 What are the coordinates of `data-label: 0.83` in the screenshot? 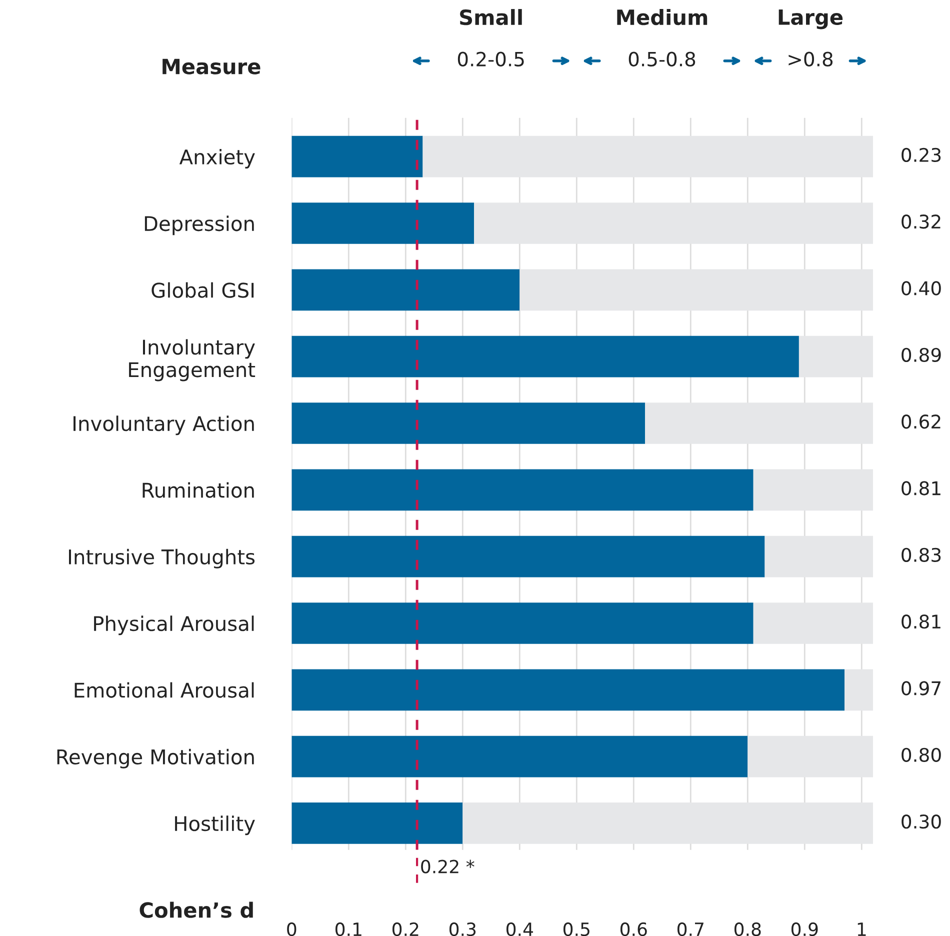 It's located at (921, 555).